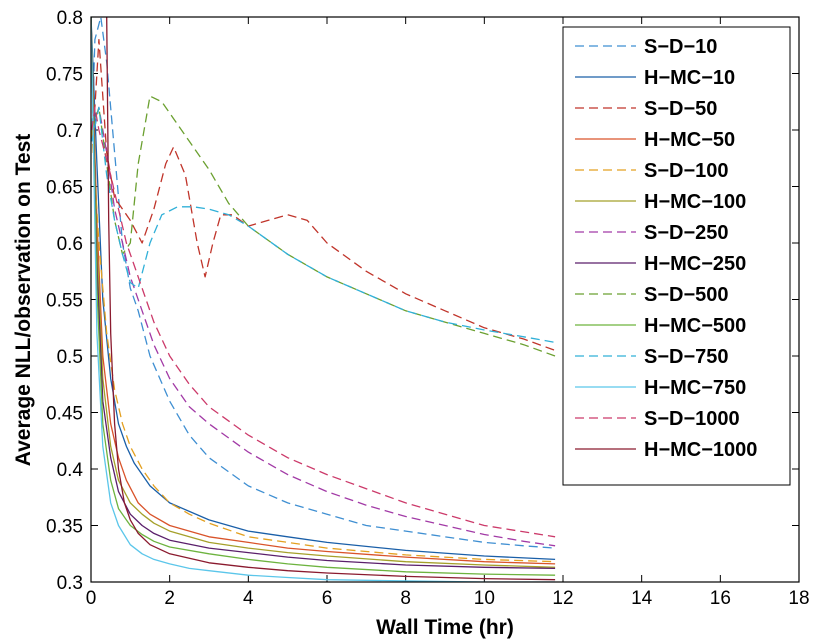 This screenshot has width=822, height=644. What do you see at coordinates (689, 78) in the screenshot?
I see `legend-label: H−MC−10` at bounding box center [689, 78].